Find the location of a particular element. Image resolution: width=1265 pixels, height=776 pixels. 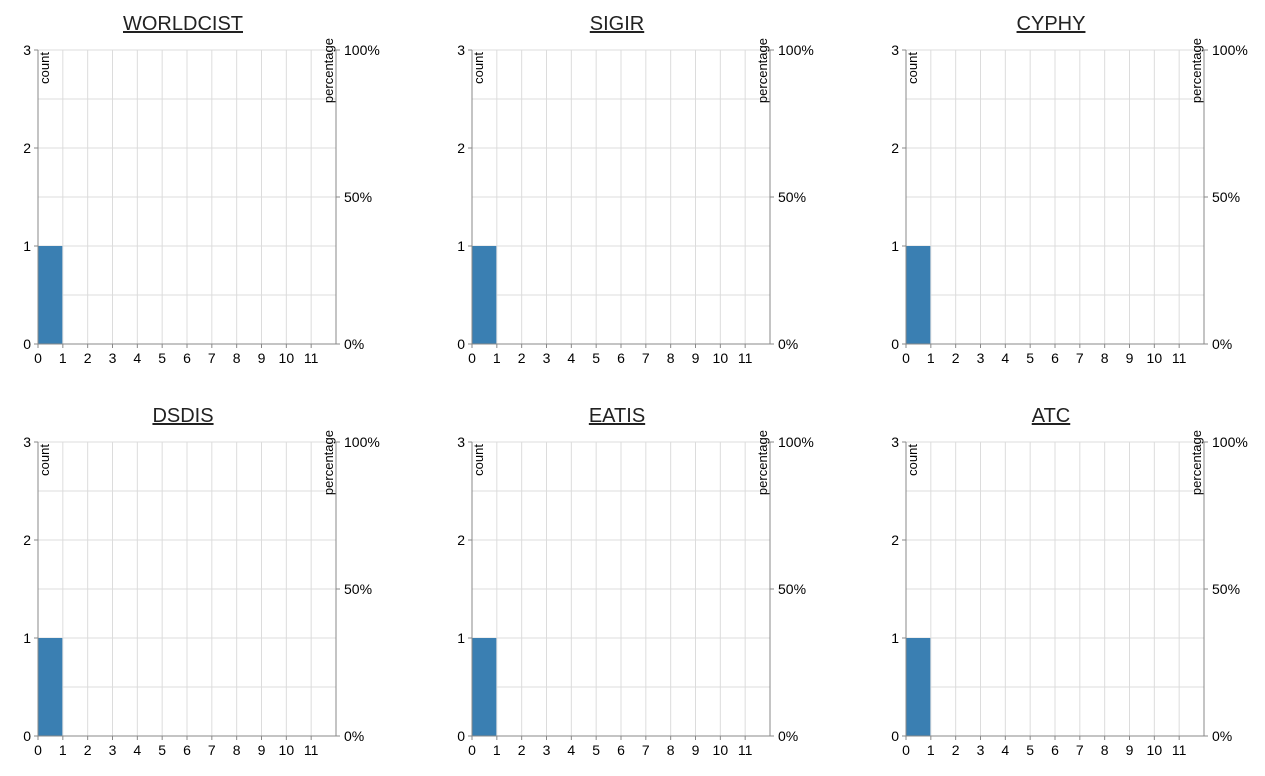

chart-title: CYPHY is located at coordinates (1051, 24).